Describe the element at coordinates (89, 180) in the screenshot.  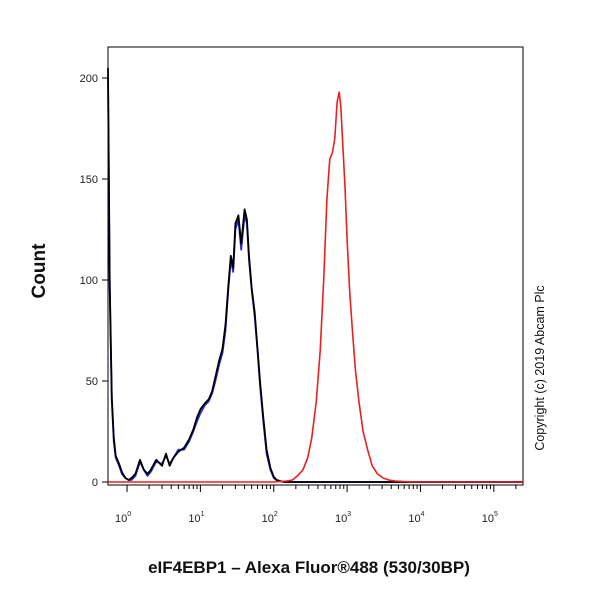
I see `y-tick-label: 150` at that location.